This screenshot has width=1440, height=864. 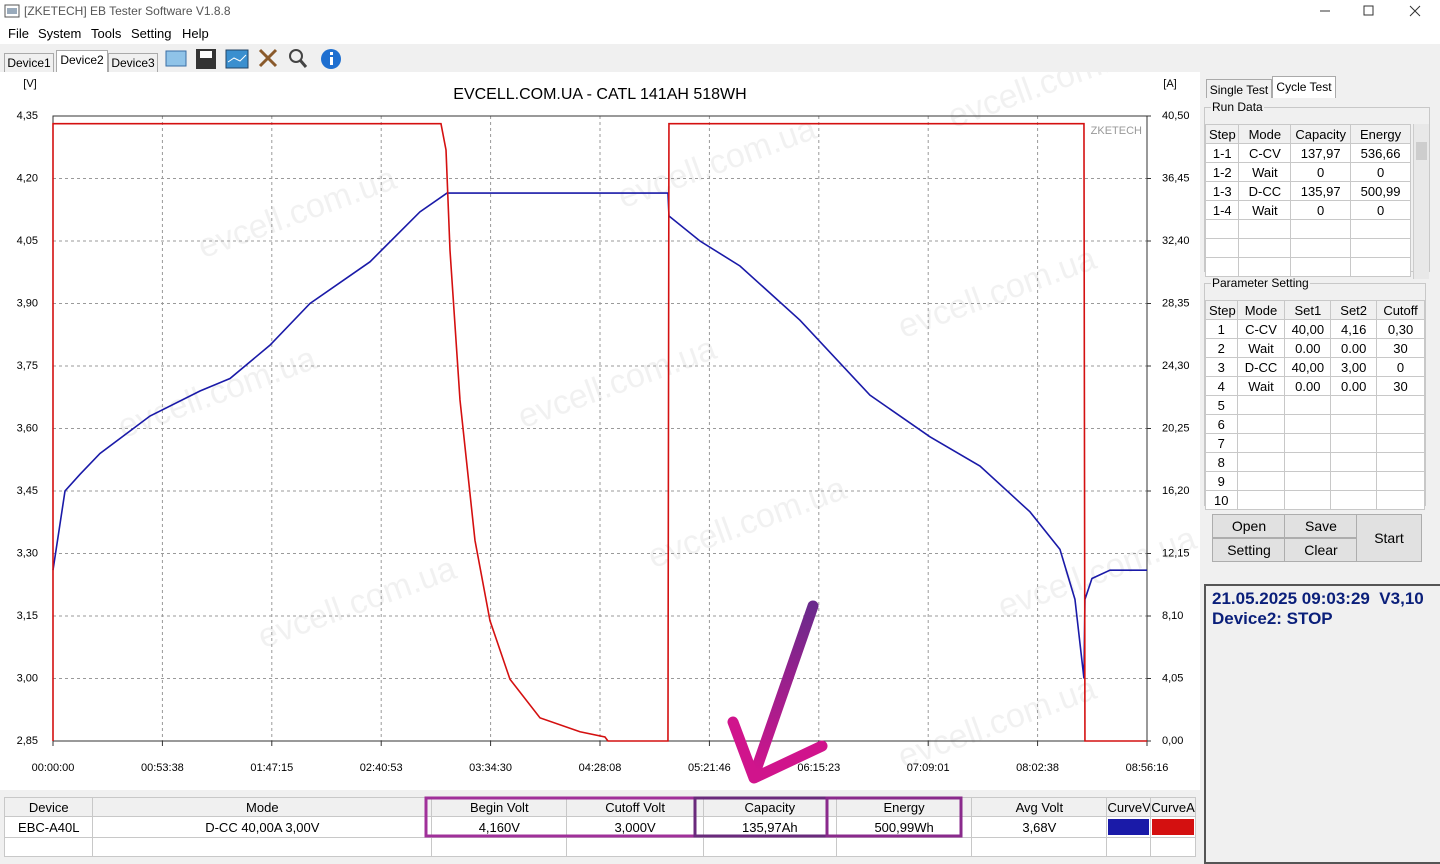 I want to click on cell: 135,97Ah, so click(x=769, y=827).